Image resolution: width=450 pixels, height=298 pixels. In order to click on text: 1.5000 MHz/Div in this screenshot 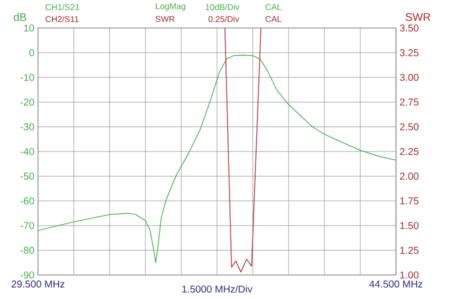, I will do `click(217, 289)`.